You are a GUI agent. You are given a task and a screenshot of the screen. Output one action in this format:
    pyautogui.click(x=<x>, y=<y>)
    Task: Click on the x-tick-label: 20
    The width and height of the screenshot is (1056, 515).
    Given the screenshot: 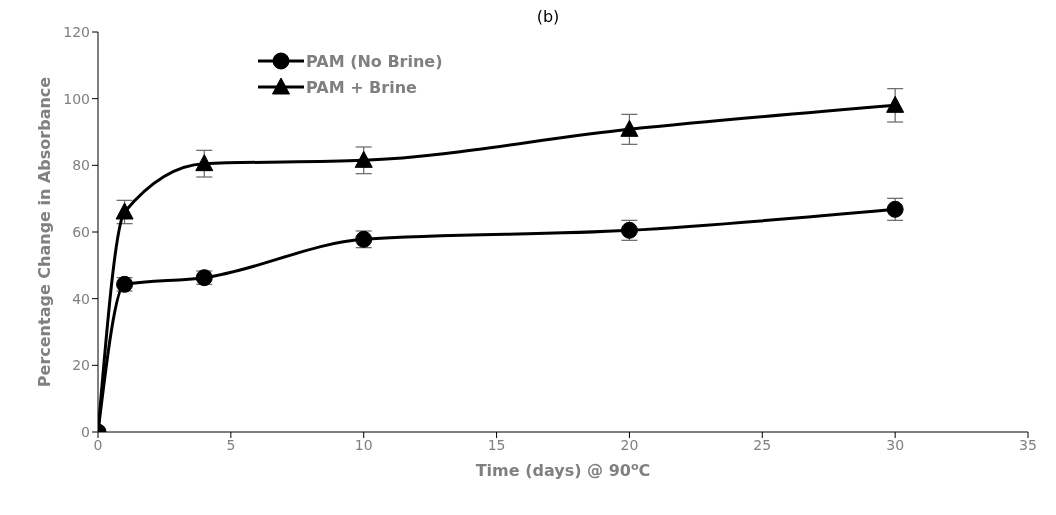 What is the action you would take?
    pyautogui.click(x=629, y=444)
    